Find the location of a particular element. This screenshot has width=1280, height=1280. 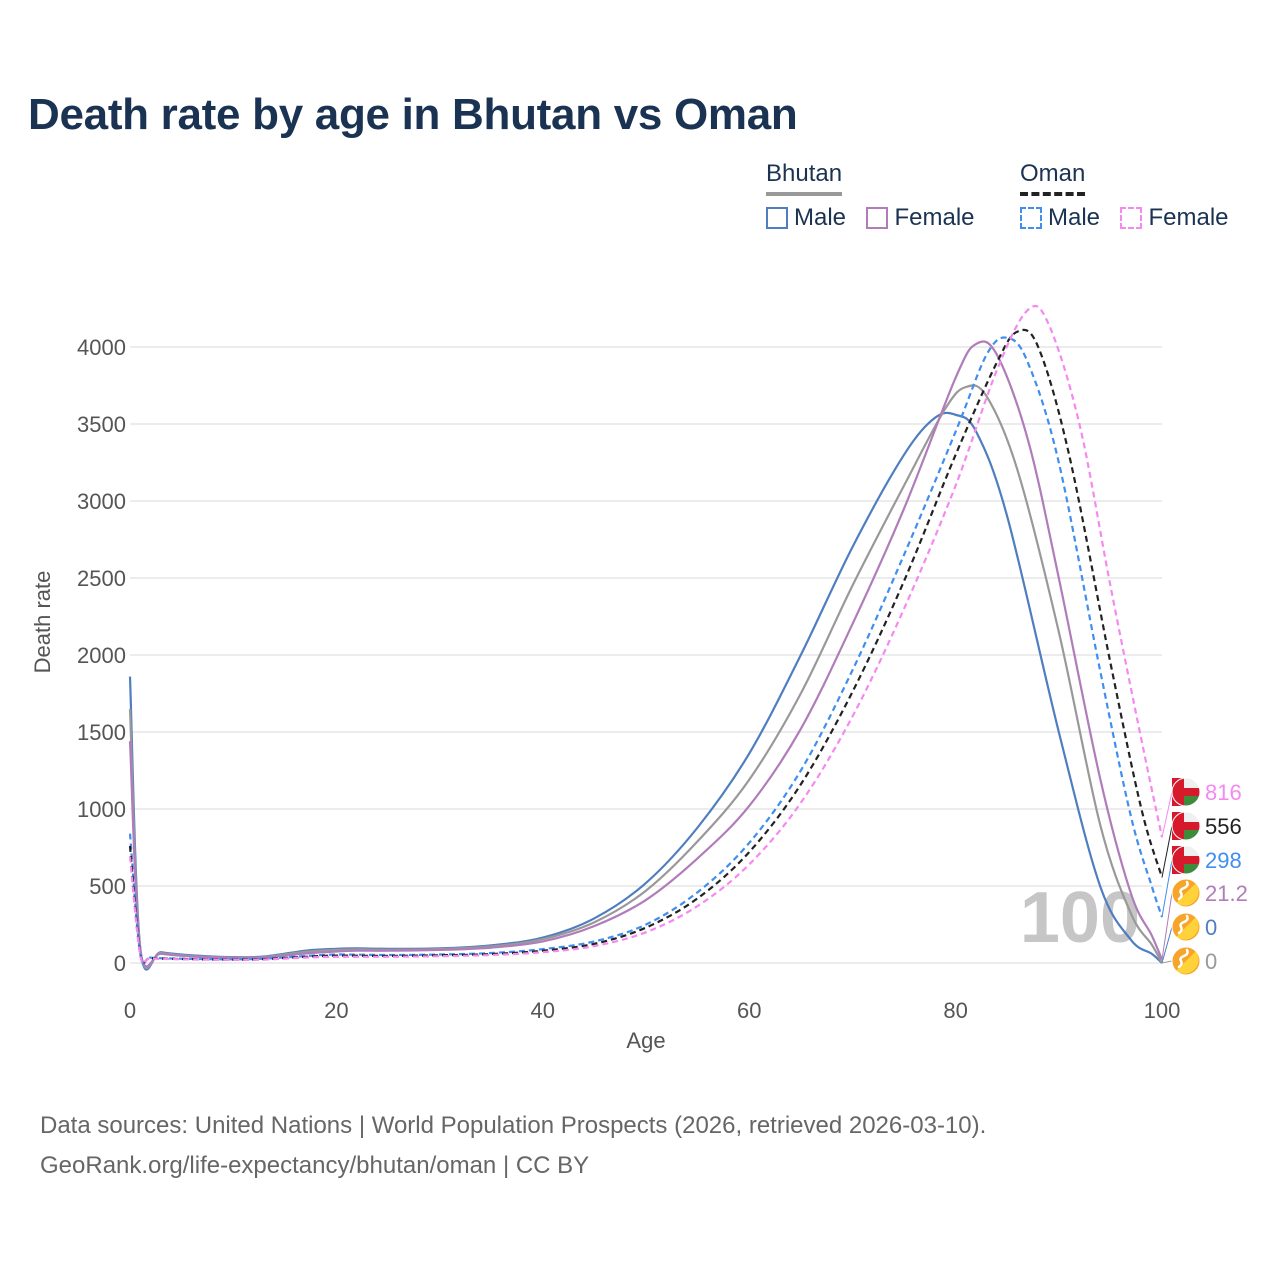

y-tick-label-3500: 3500 is located at coordinates (101, 424).